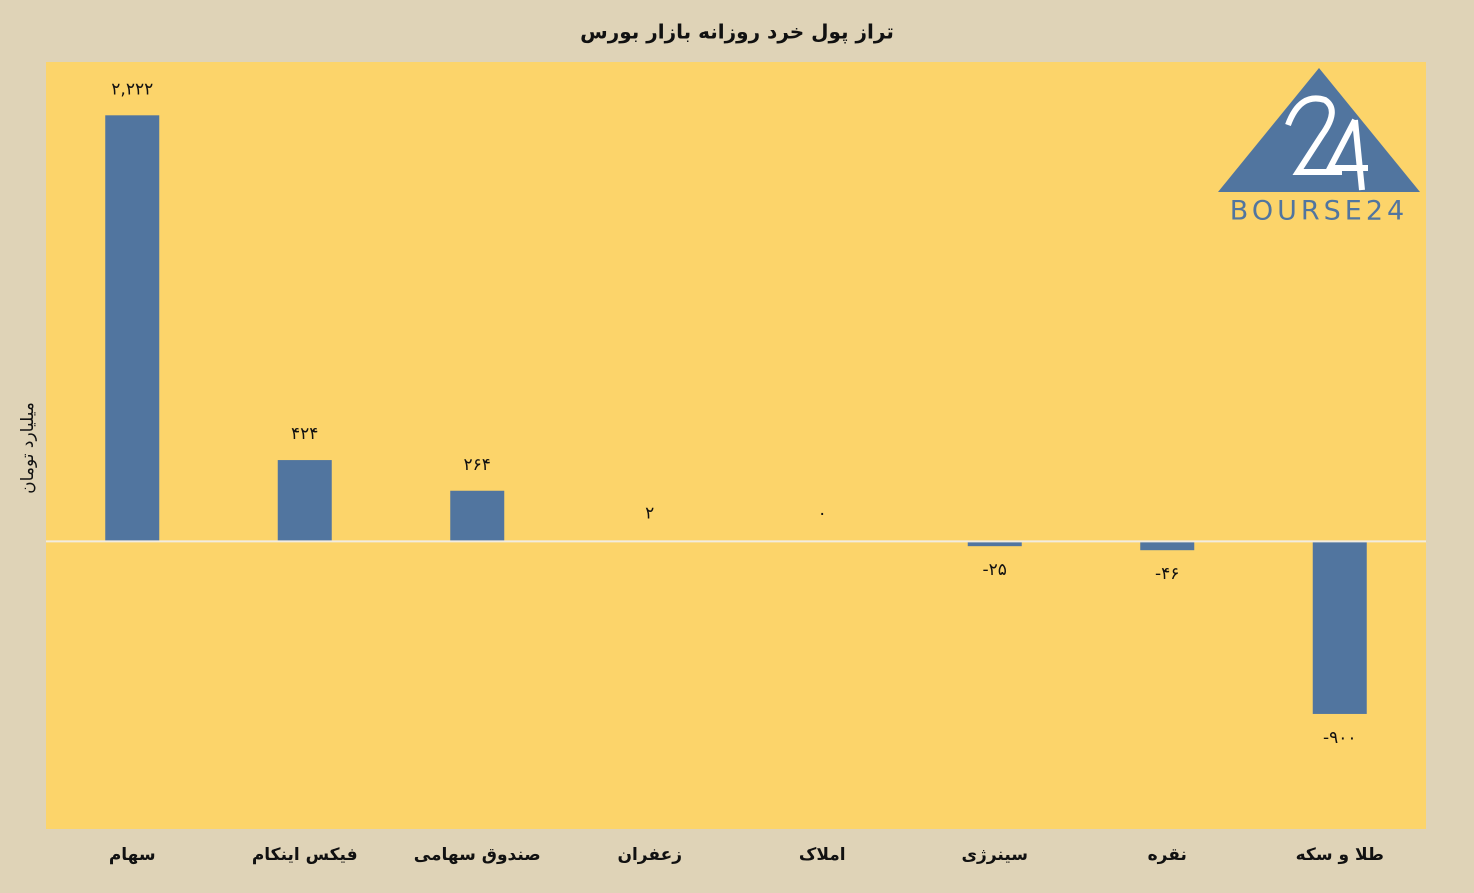 This screenshot has width=1474, height=893. Describe the element at coordinates (477, 465) in the screenshot. I see `value-label: ۲۶۴` at that location.